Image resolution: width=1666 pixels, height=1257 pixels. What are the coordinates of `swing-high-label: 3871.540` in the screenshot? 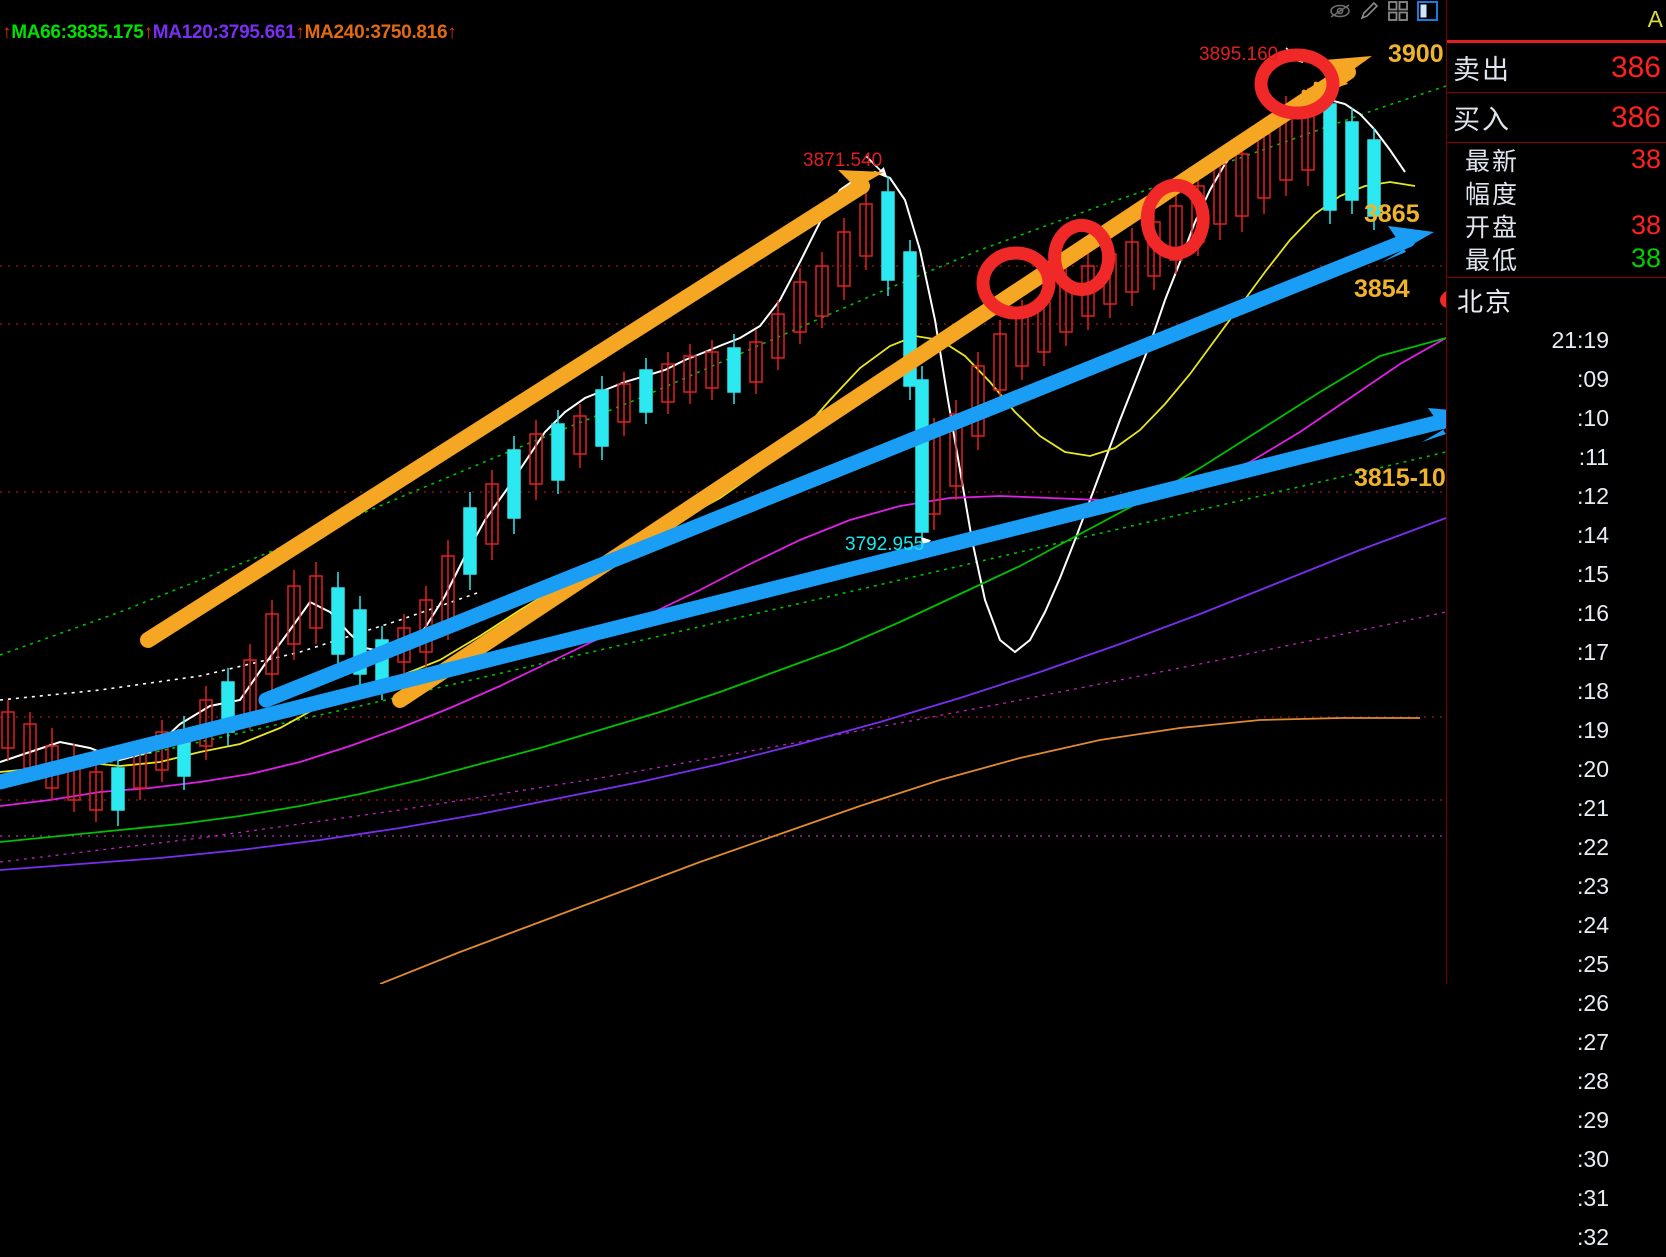 It's located at (843, 160).